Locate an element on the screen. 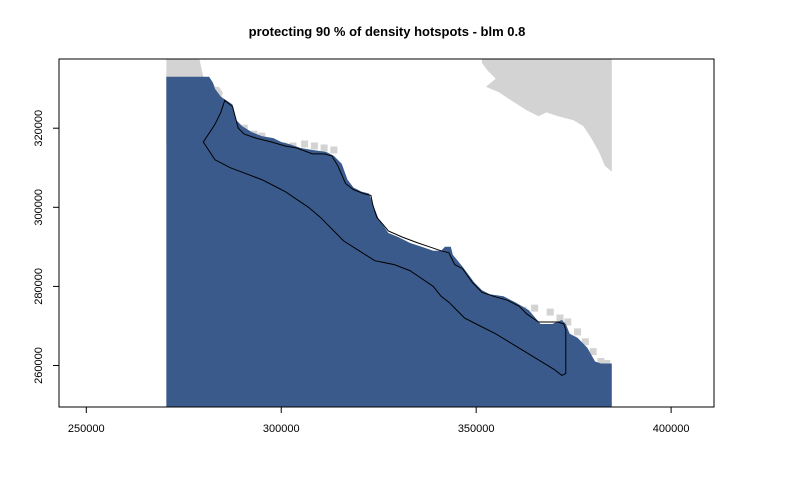  y-axis: 260000 280000 300000 320000 is located at coordinates (46, 247).